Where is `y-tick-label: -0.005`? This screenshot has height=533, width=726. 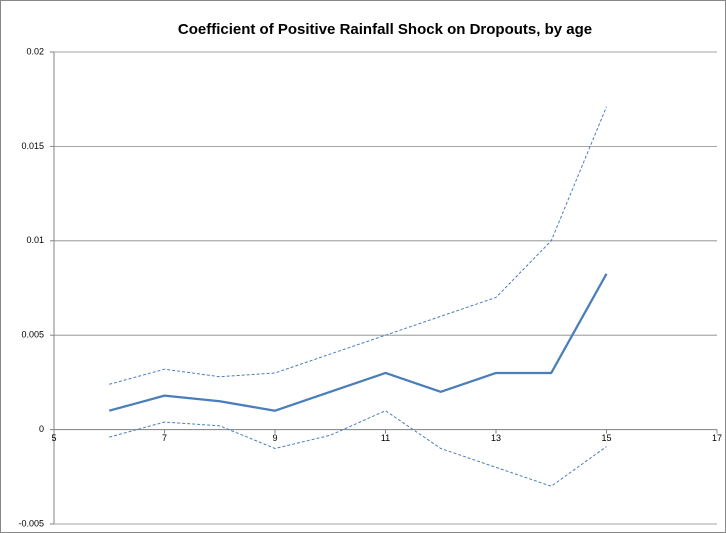 y-tick-label: -0.005 is located at coordinates (31, 523).